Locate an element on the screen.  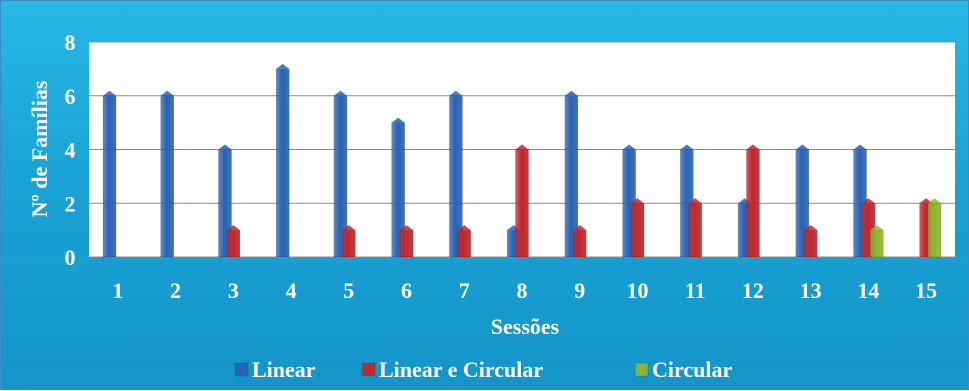
y-tick-label: 2 is located at coordinates (70, 203).